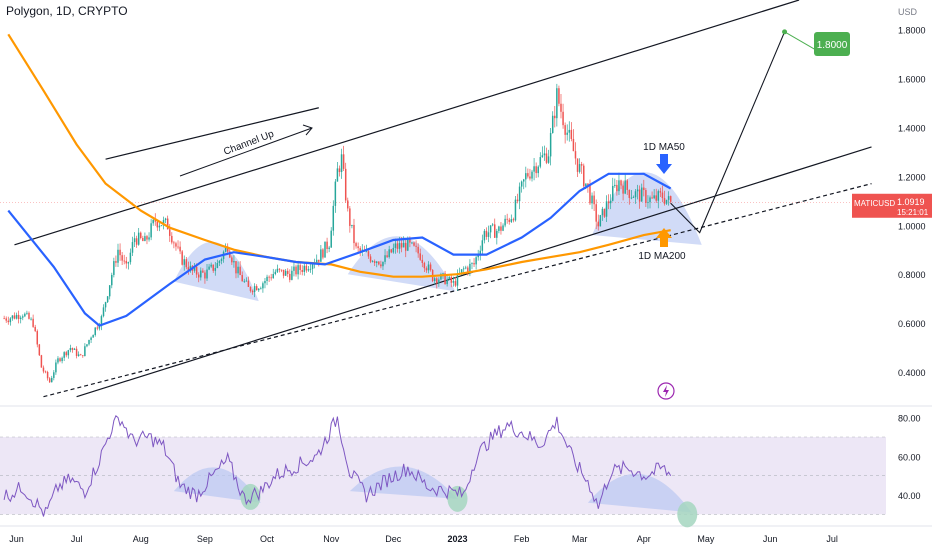 This screenshot has width=932, height=550. What do you see at coordinates (457, 539) in the screenshot?
I see `time-tick-label: 2023` at bounding box center [457, 539].